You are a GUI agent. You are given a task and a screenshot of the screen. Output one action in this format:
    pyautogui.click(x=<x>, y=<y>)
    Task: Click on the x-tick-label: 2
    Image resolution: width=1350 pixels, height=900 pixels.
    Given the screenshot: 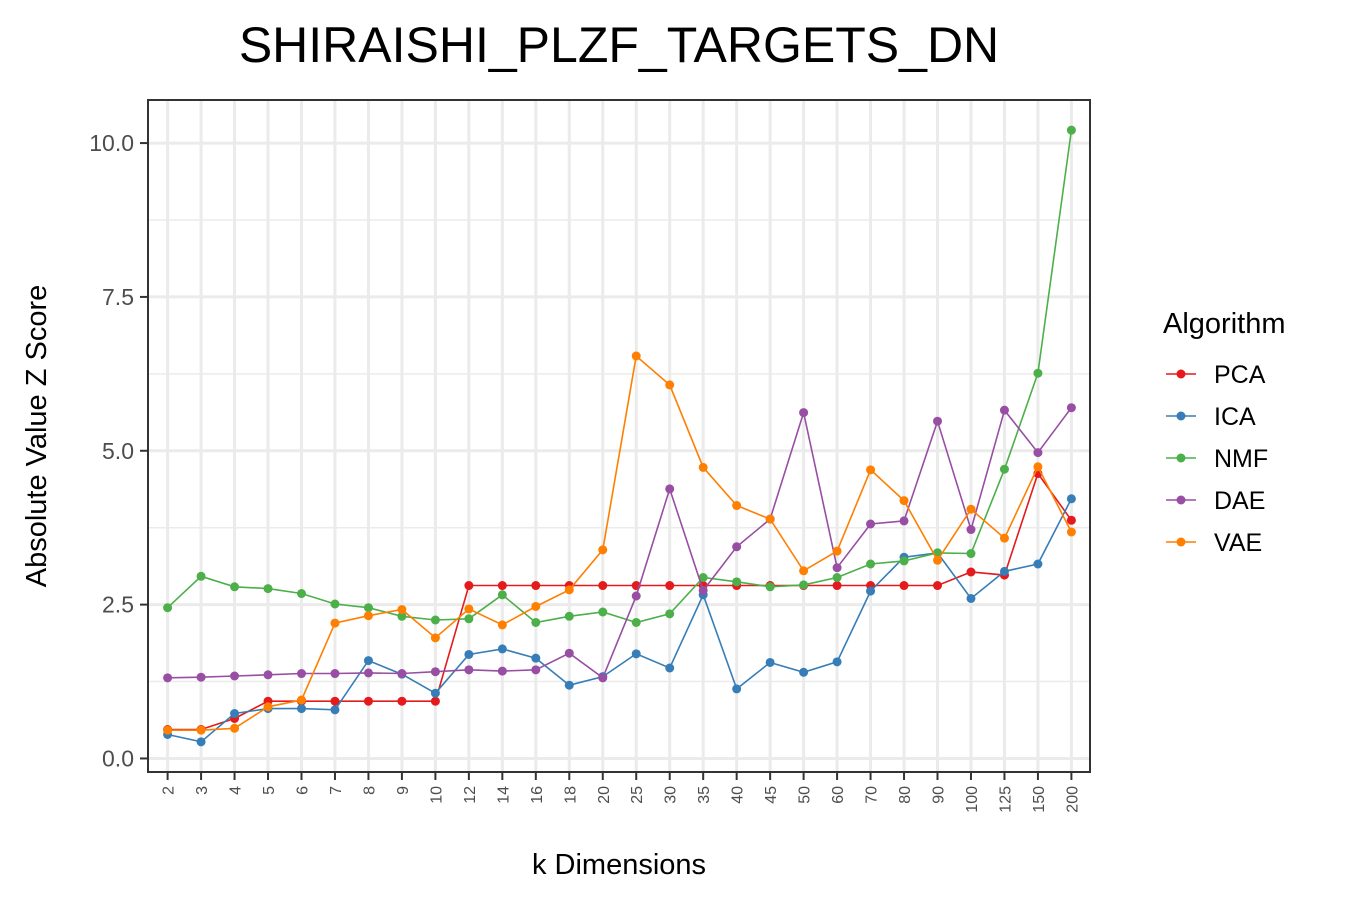 What is the action you would take?
    pyautogui.click(x=169, y=790)
    